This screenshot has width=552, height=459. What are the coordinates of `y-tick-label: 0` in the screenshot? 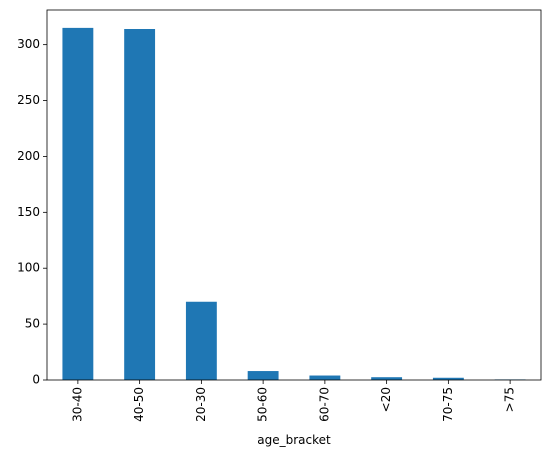 It's located at (36, 380).